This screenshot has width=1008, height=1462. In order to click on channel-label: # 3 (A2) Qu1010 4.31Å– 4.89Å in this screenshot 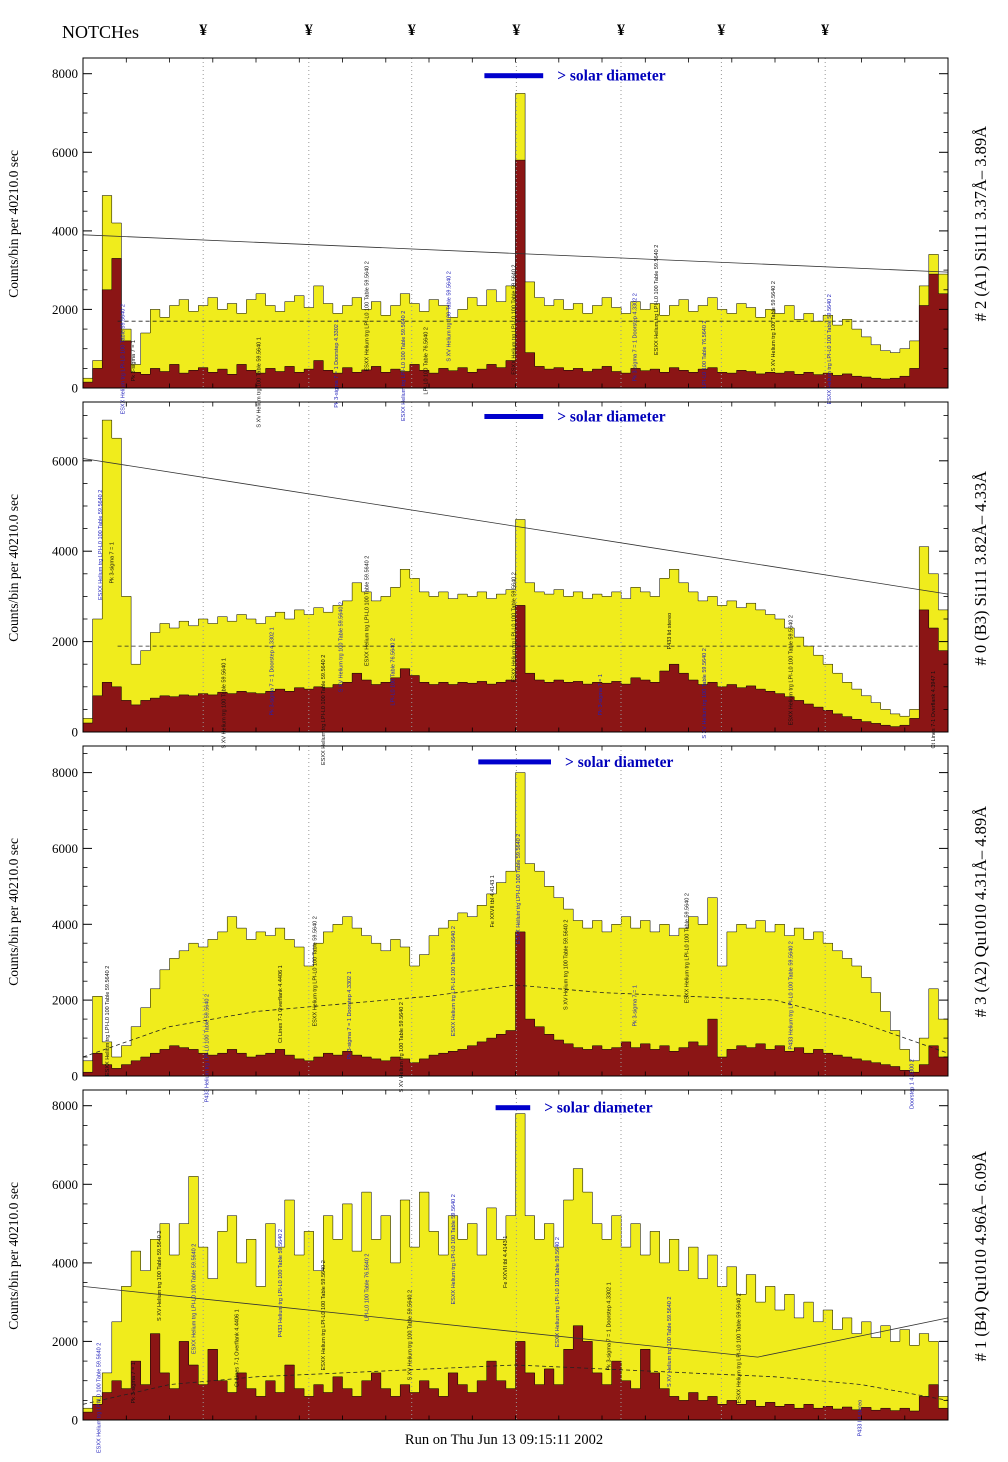, I will do `click(980, 912)`.